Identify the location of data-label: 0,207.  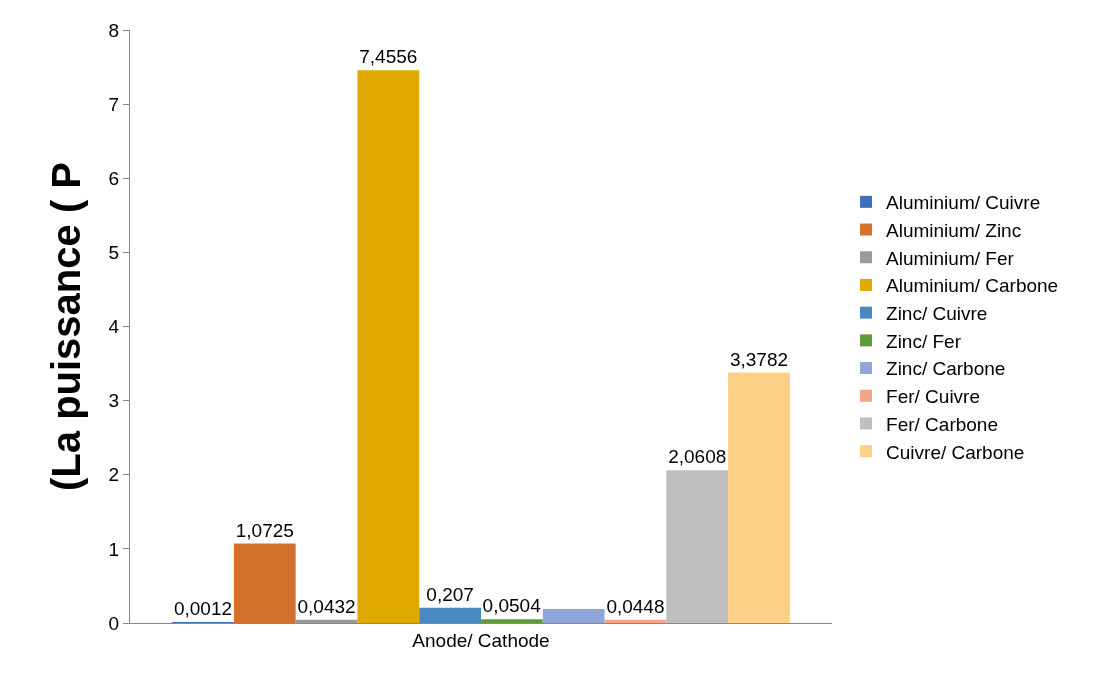
(450, 594).